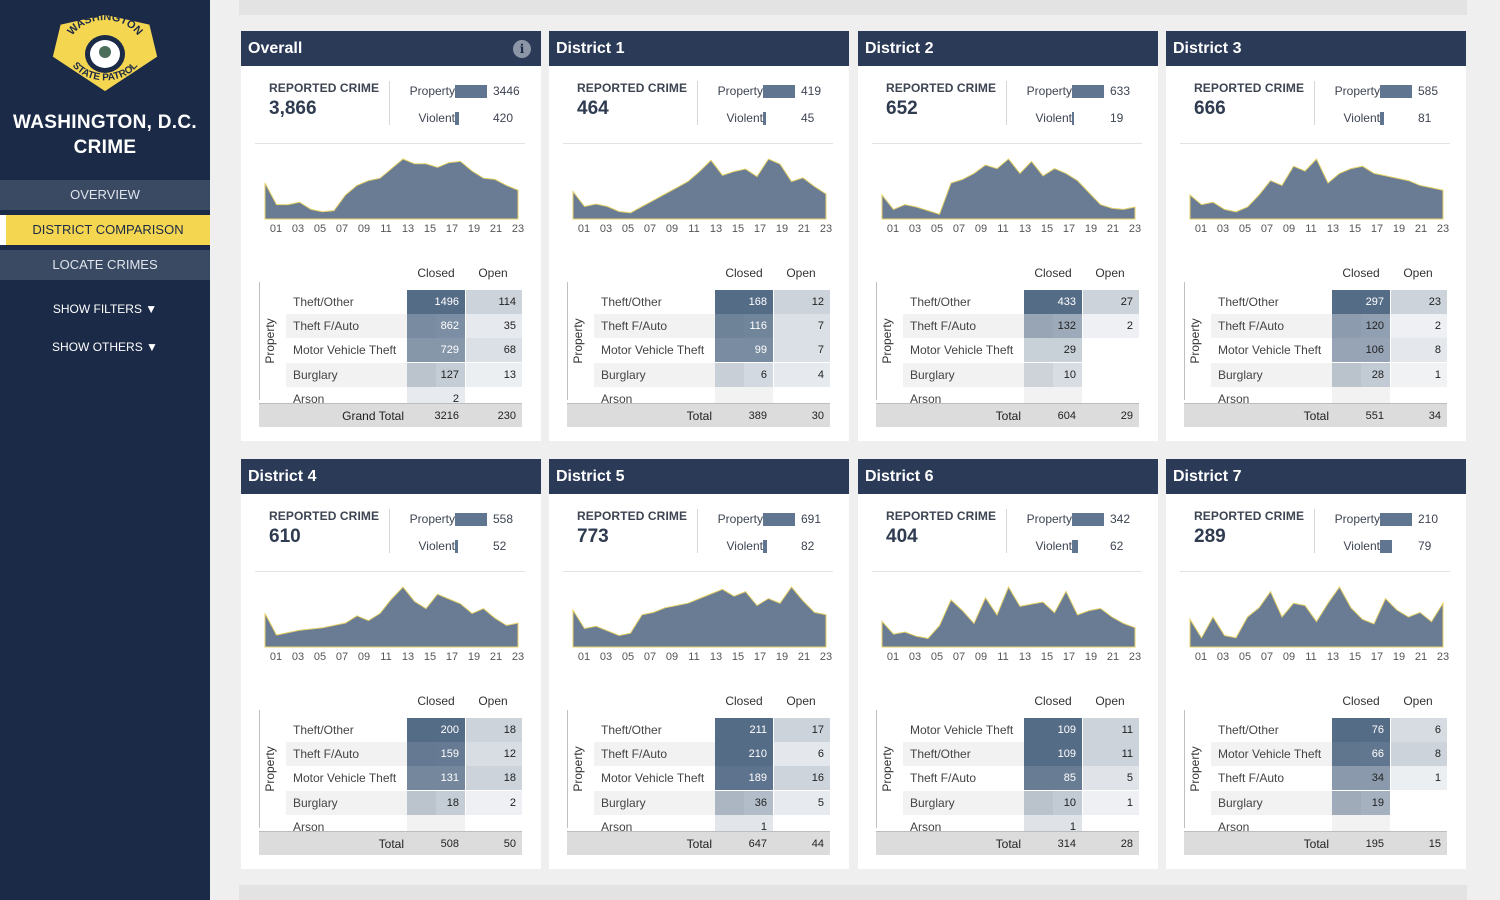 This screenshot has width=1500, height=900. I want to click on property-count-row: Property 691, so click(774, 520).